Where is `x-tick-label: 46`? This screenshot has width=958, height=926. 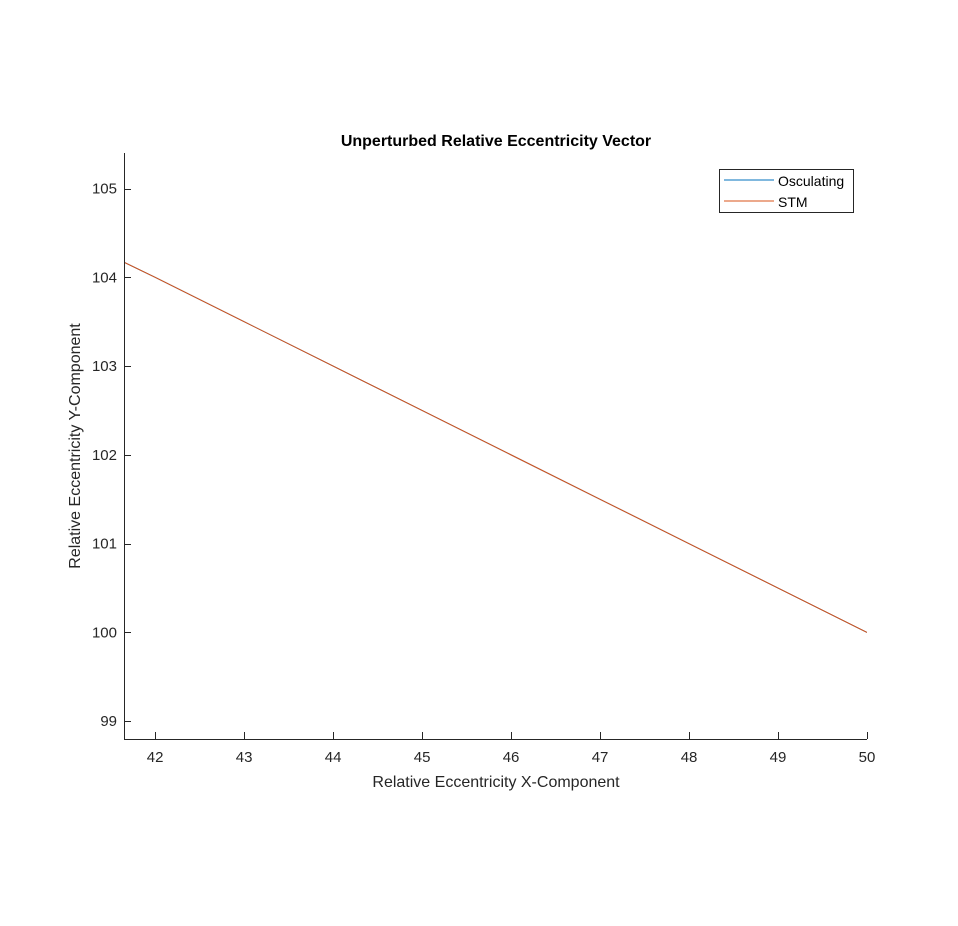 x-tick-label: 46 is located at coordinates (511, 757).